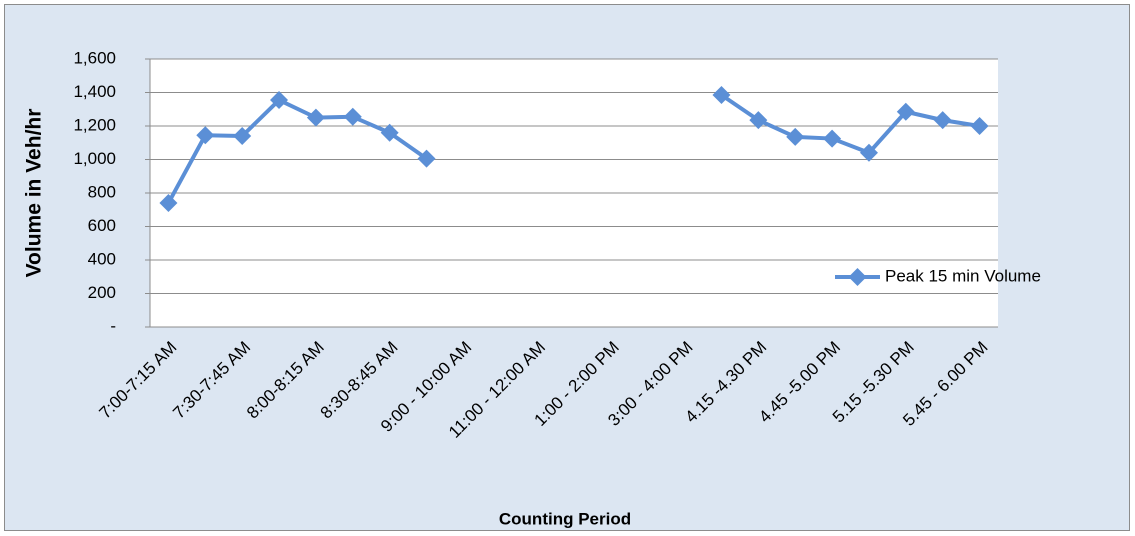  What do you see at coordinates (102, 225) in the screenshot?
I see `y-tick-label: 600` at bounding box center [102, 225].